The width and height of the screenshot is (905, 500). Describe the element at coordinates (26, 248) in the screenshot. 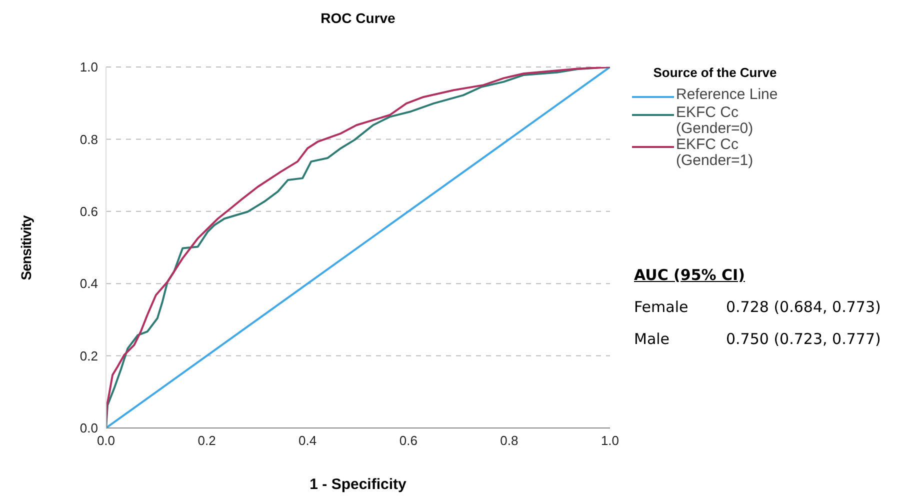

I see `y-axis-title: Sensitivity` at that location.